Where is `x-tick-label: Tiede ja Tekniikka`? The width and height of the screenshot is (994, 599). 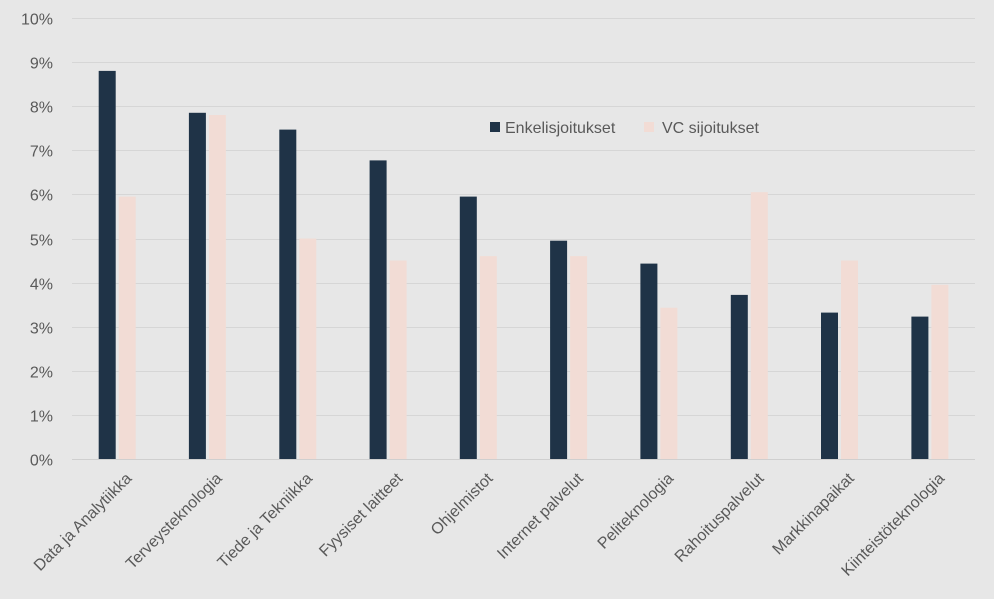
x-tick-label: Tiede ja Tekniikka is located at coordinates (265, 520).